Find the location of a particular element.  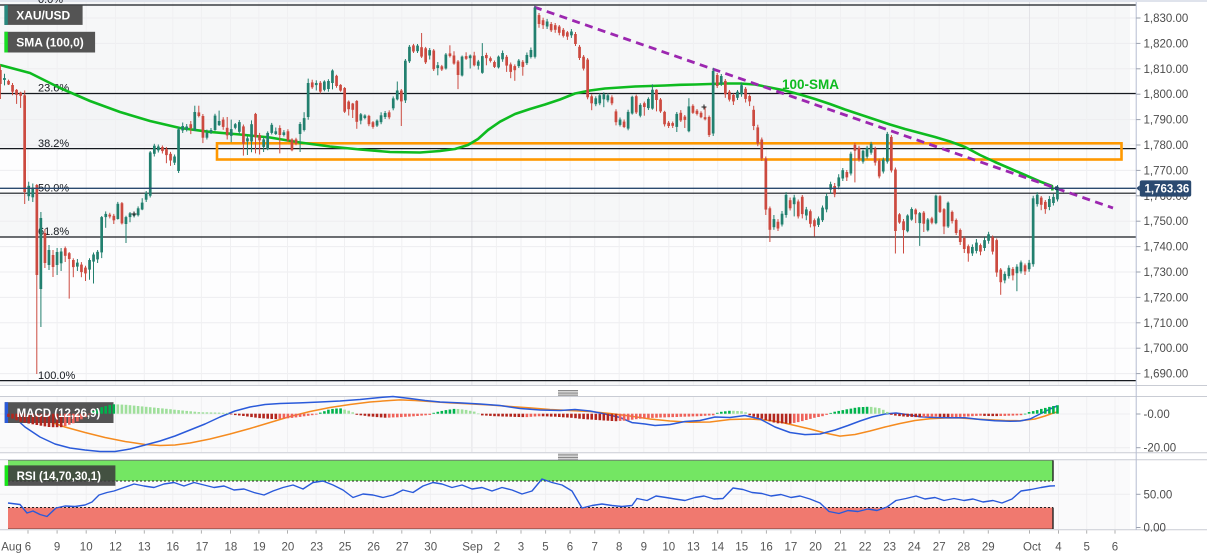

svg-text: RSI (14,70,30,1) is located at coordinates (59, 477).